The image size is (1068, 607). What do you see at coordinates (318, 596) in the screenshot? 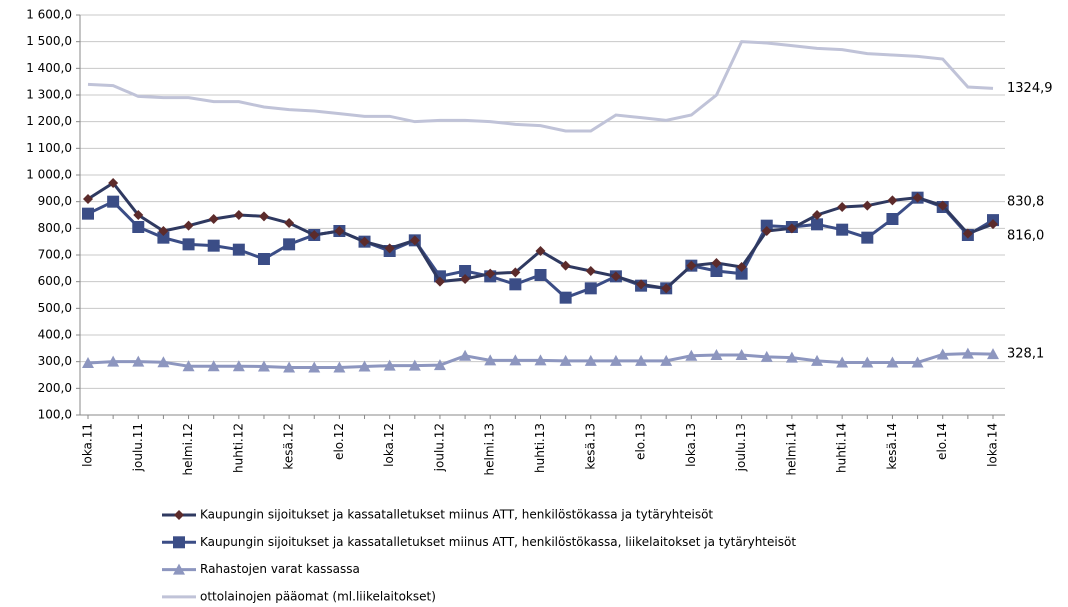
I see `legend-label: ottolainojen pääomat (ml.liikelaitokset)` at bounding box center [318, 596].